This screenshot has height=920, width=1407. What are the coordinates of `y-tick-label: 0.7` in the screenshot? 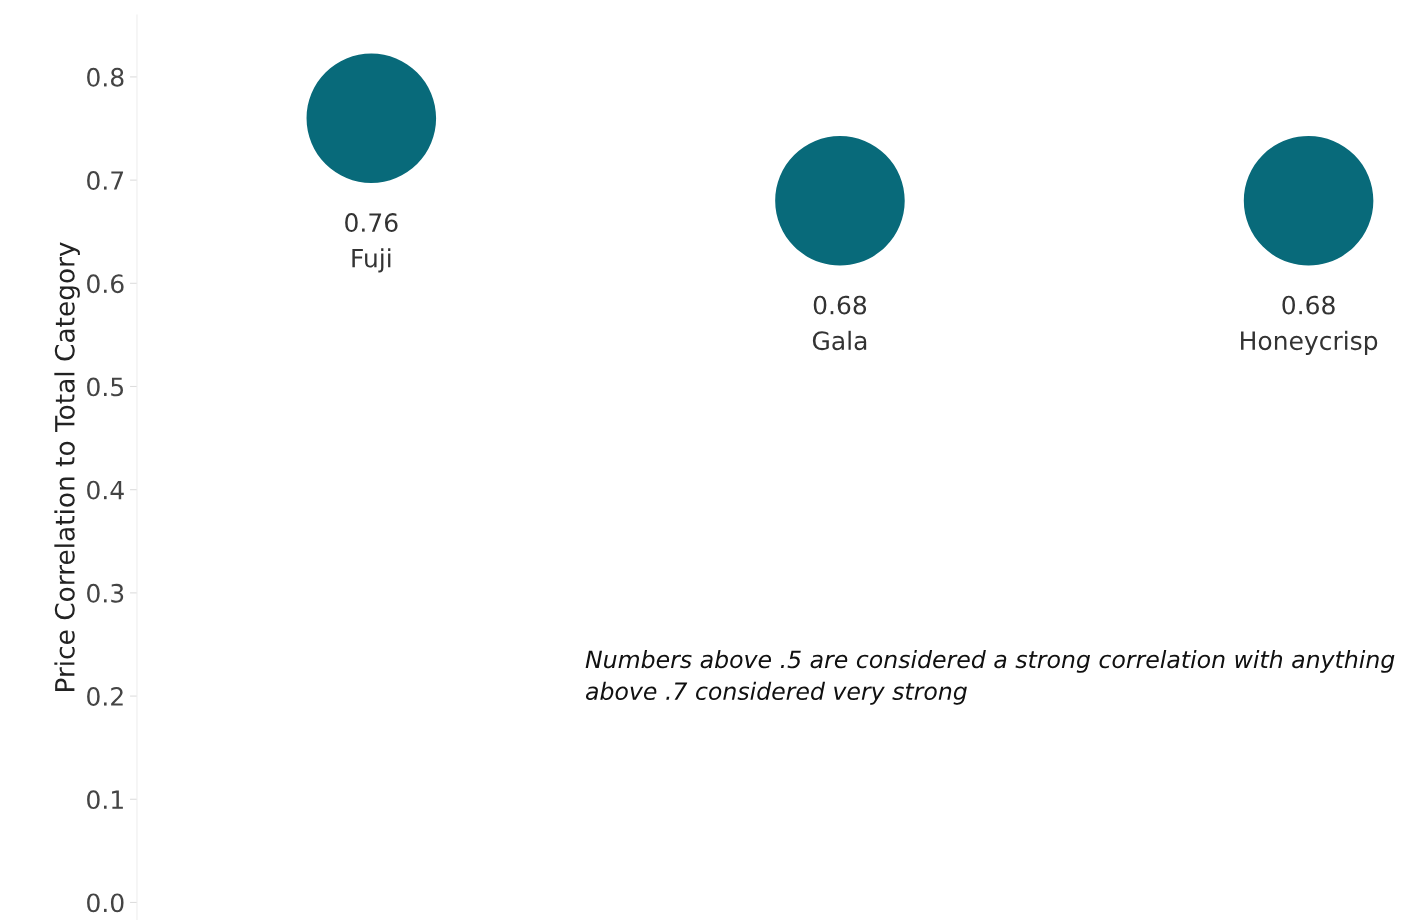 It's located at (105, 180).